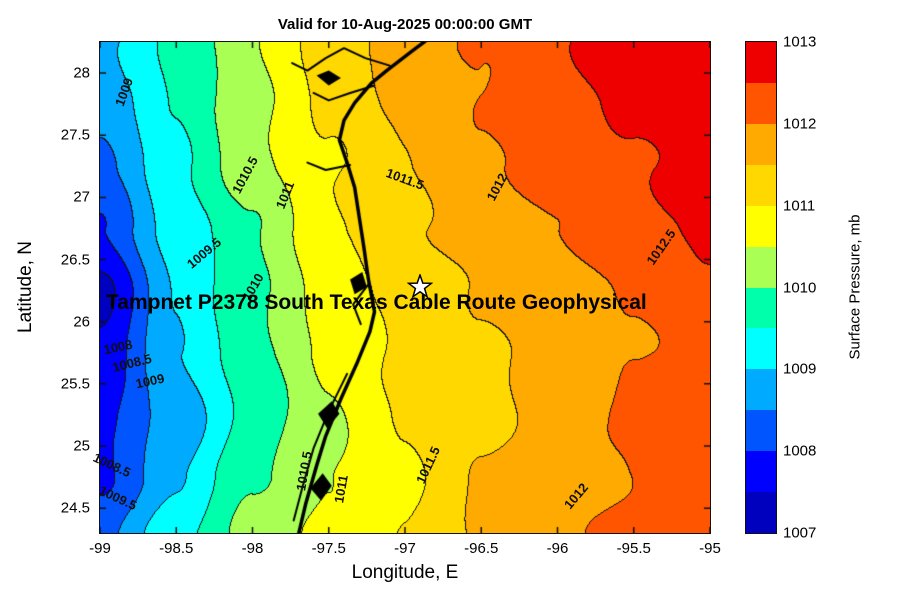  What do you see at coordinates (75, 508) in the screenshot?
I see `y-tick-label: 24.5` at bounding box center [75, 508].